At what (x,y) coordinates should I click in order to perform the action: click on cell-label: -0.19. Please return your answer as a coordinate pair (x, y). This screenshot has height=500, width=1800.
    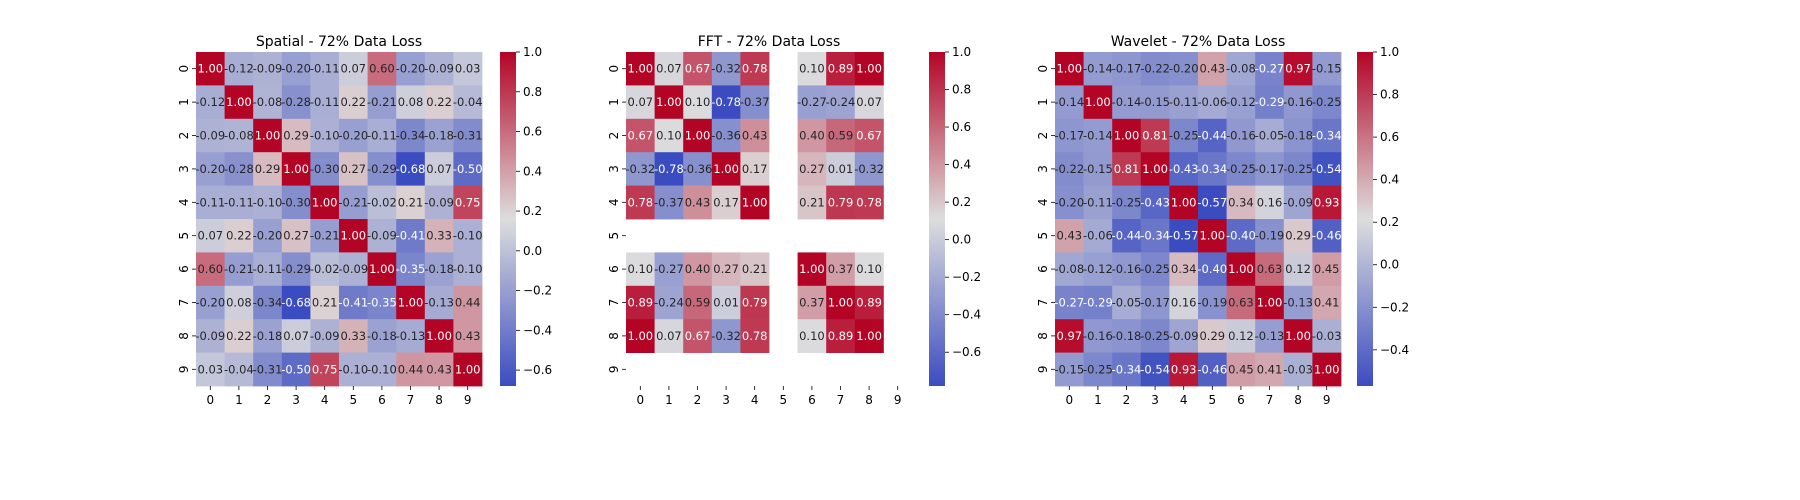
    Looking at the image, I should click on (1270, 236).